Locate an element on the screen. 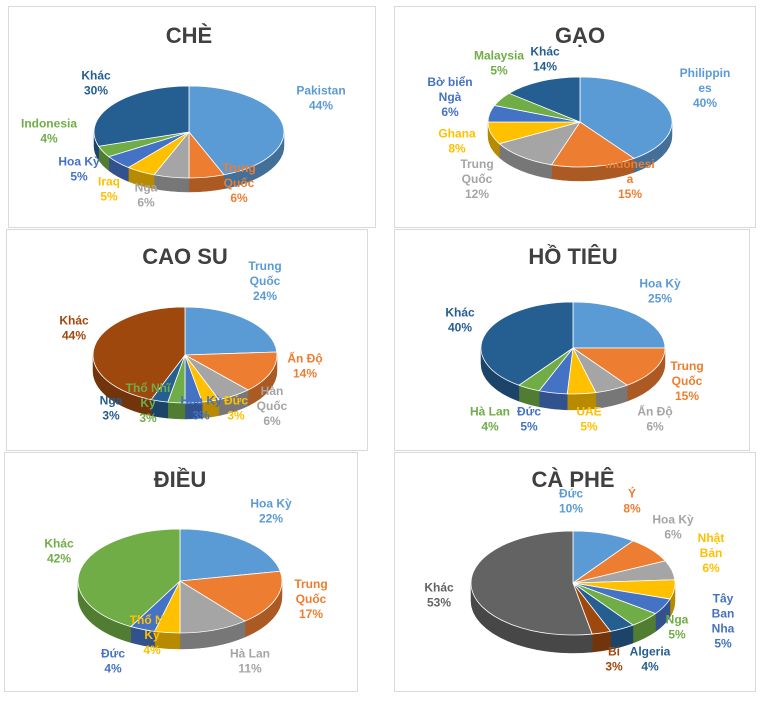 This screenshot has width=763, height=702. data-label: Khác 42% is located at coordinates (59, 551).